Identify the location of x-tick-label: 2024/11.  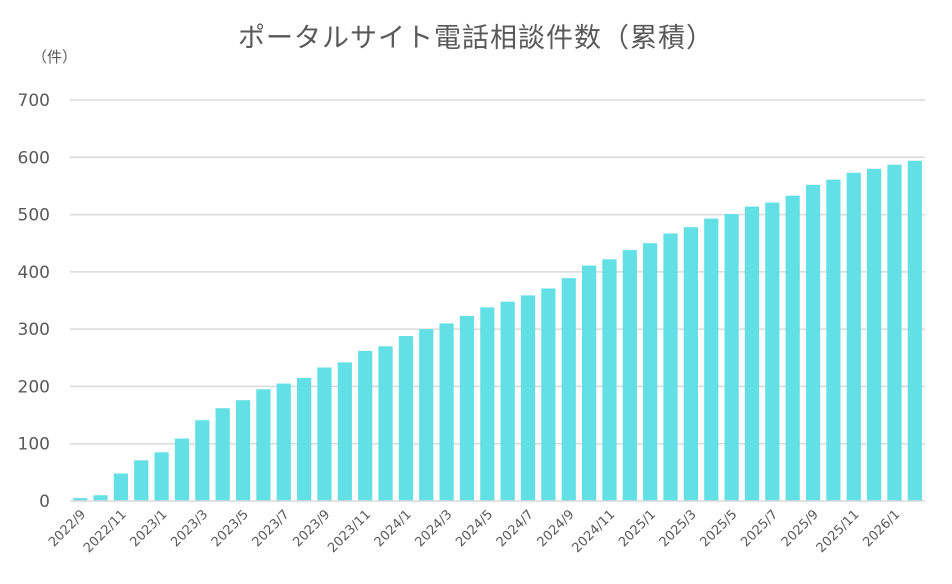
(593, 531).